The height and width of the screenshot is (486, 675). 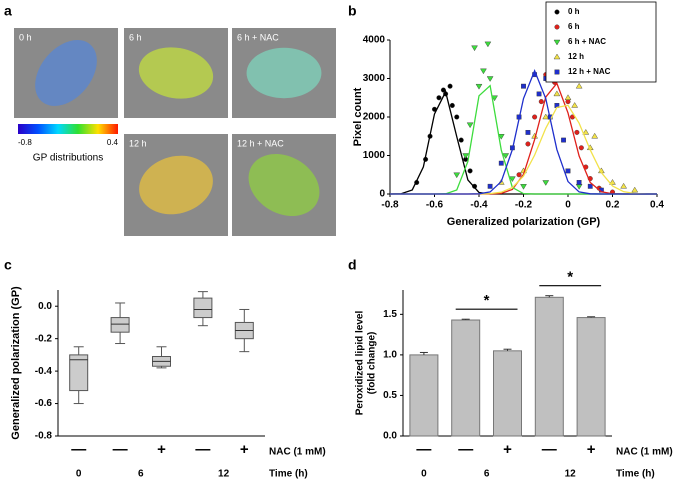 What do you see at coordinates (352, 265) in the screenshot?
I see `panel-label: d` at bounding box center [352, 265].